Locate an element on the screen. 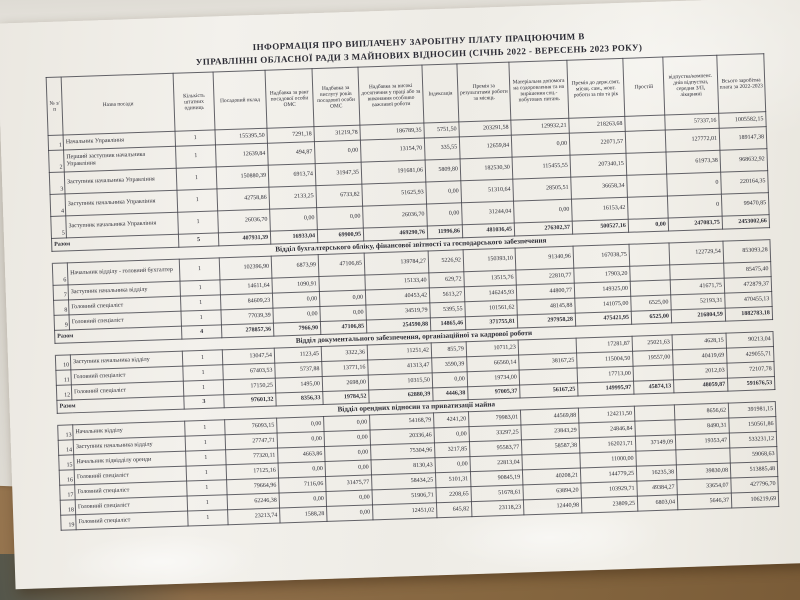  cell-value: 146245,93 is located at coordinates (490, 293).